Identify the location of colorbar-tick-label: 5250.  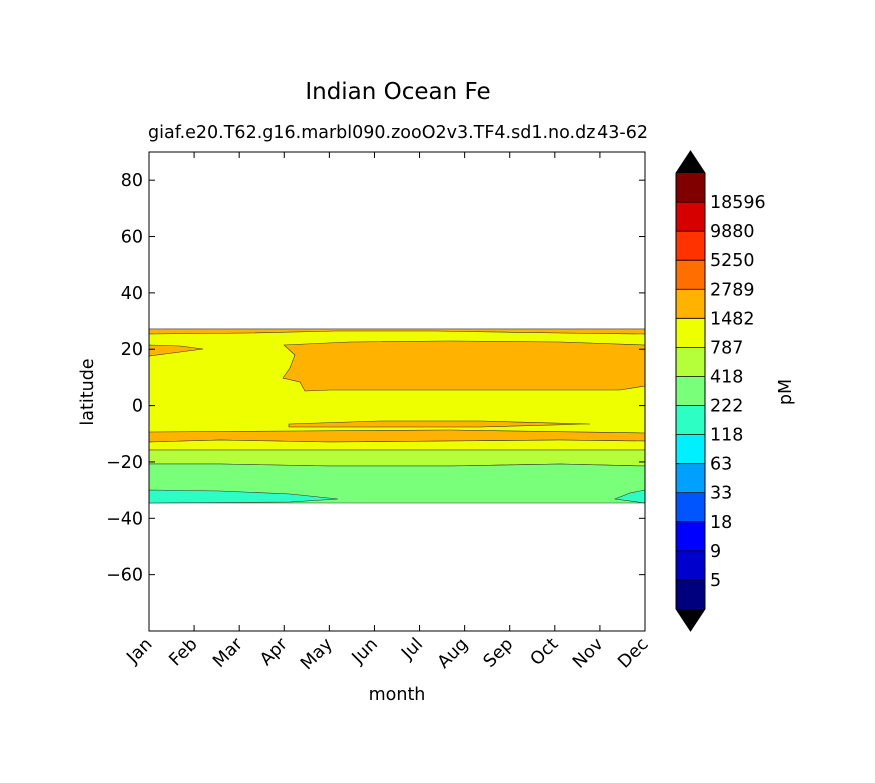
(732, 261).